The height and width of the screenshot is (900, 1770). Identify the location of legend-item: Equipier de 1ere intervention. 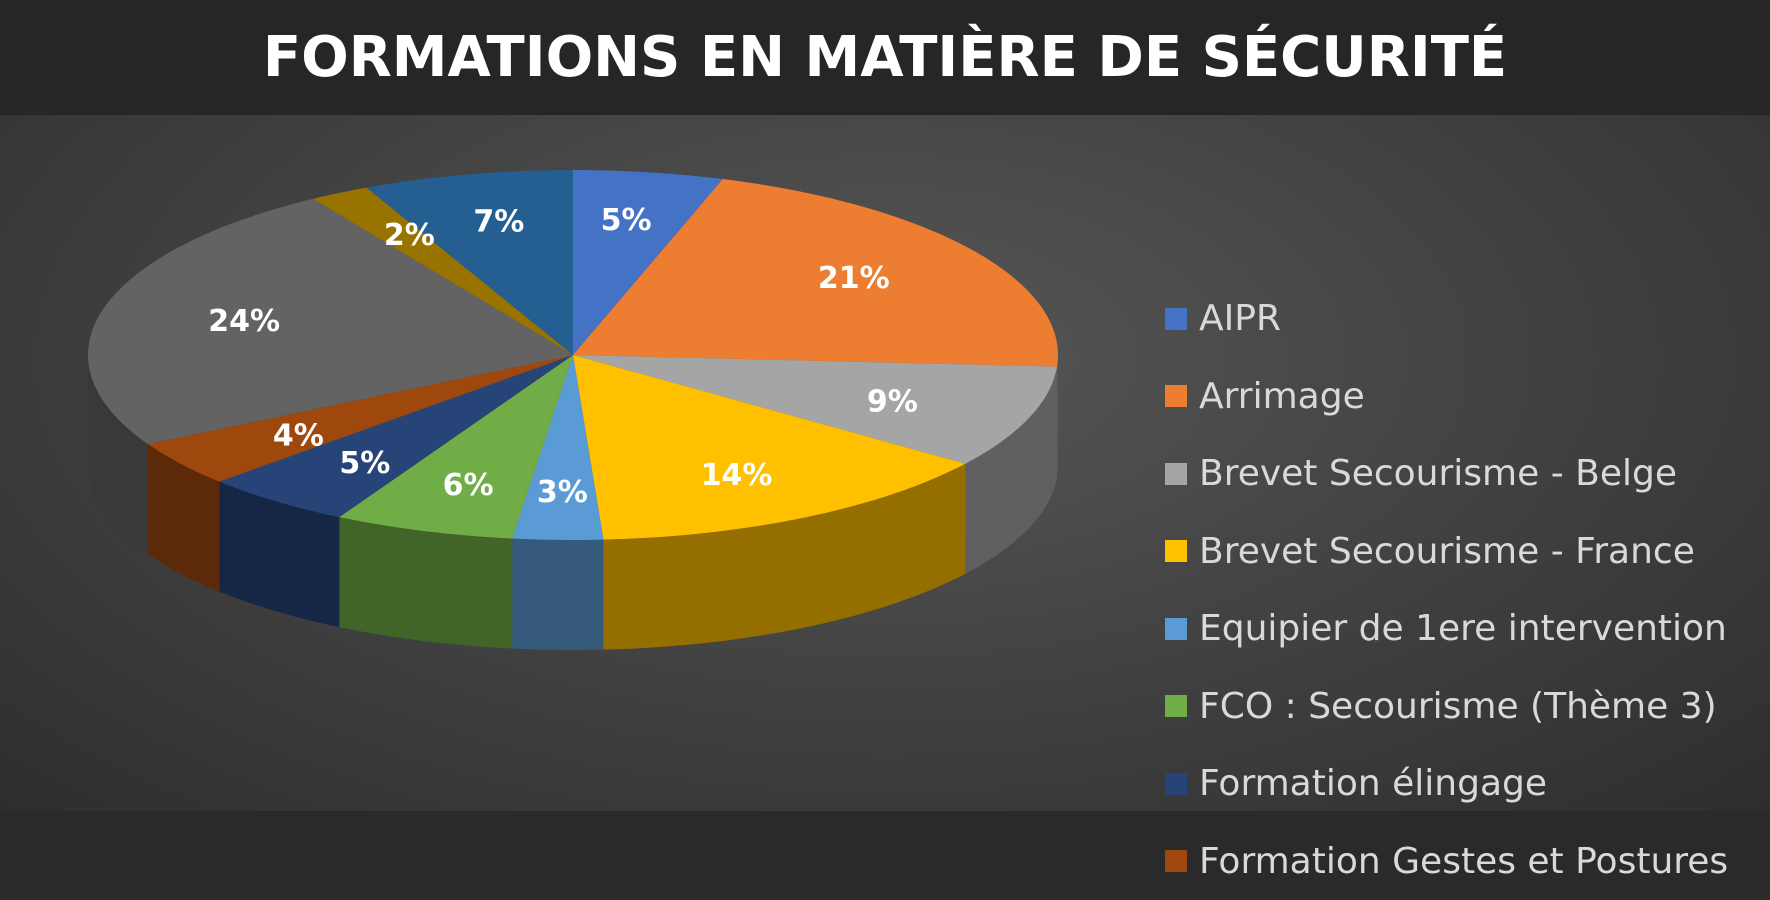
(1465, 629).